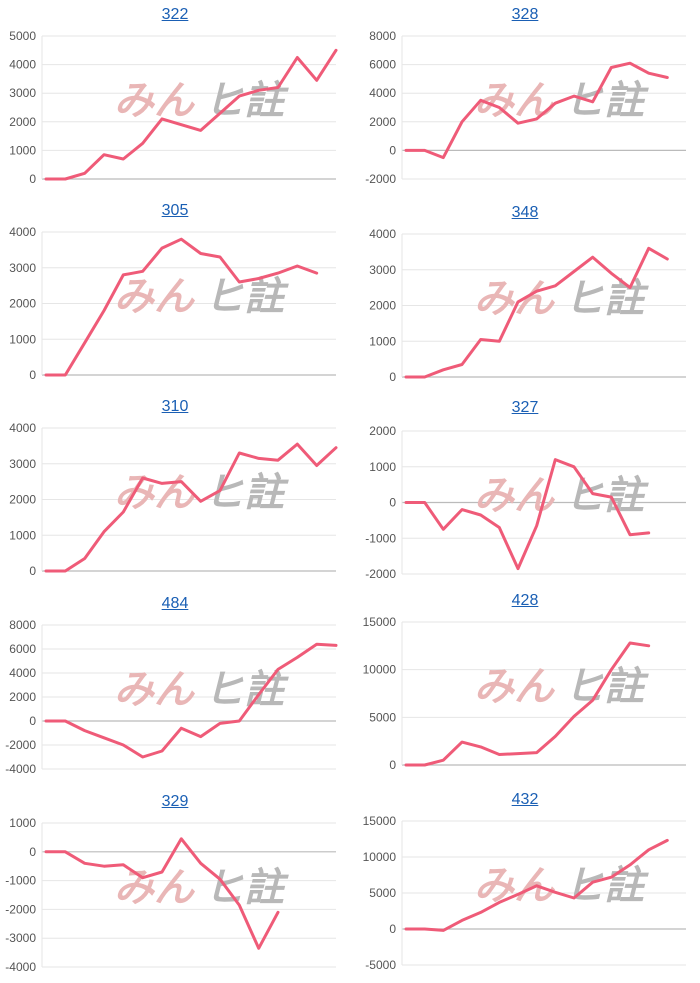 This screenshot has width=700, height=983. I want to click on chart-panel-322: 322 0 1000 2000 3000 4000 5000 みん ヒ註, so click(175, 98).